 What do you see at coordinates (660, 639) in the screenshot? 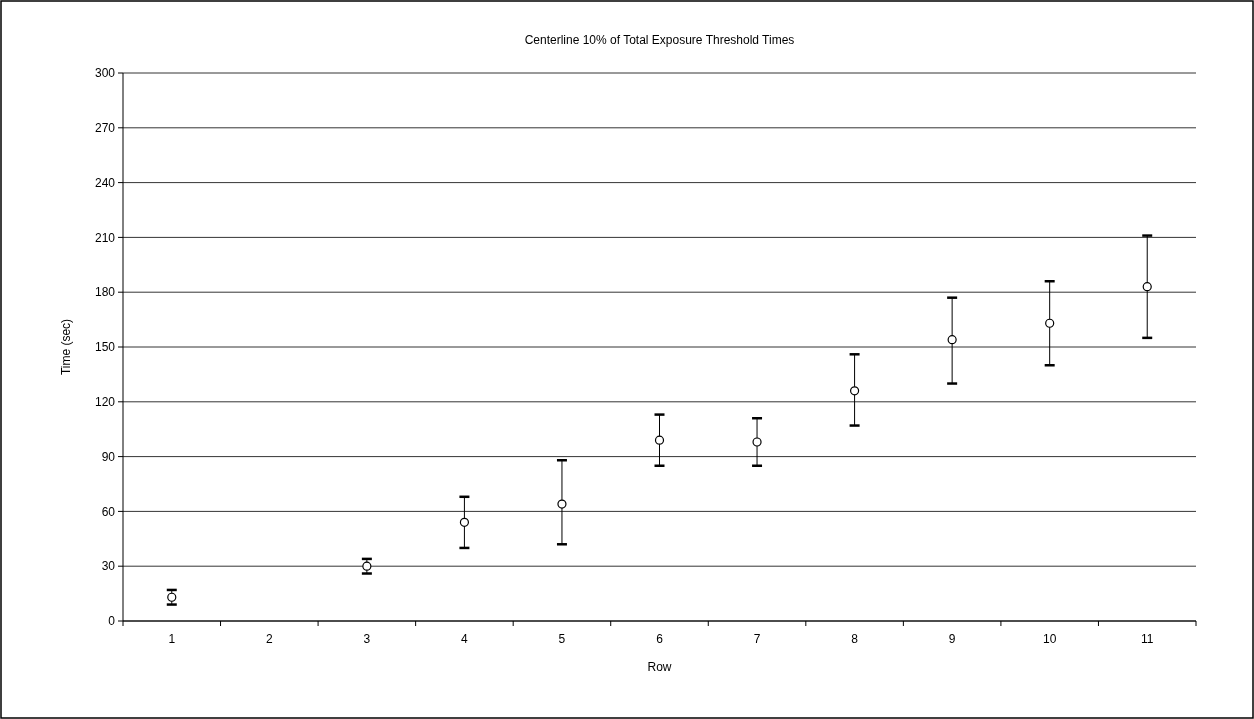
I see `x-tick-label: 6` at bounding box center [660, 639].